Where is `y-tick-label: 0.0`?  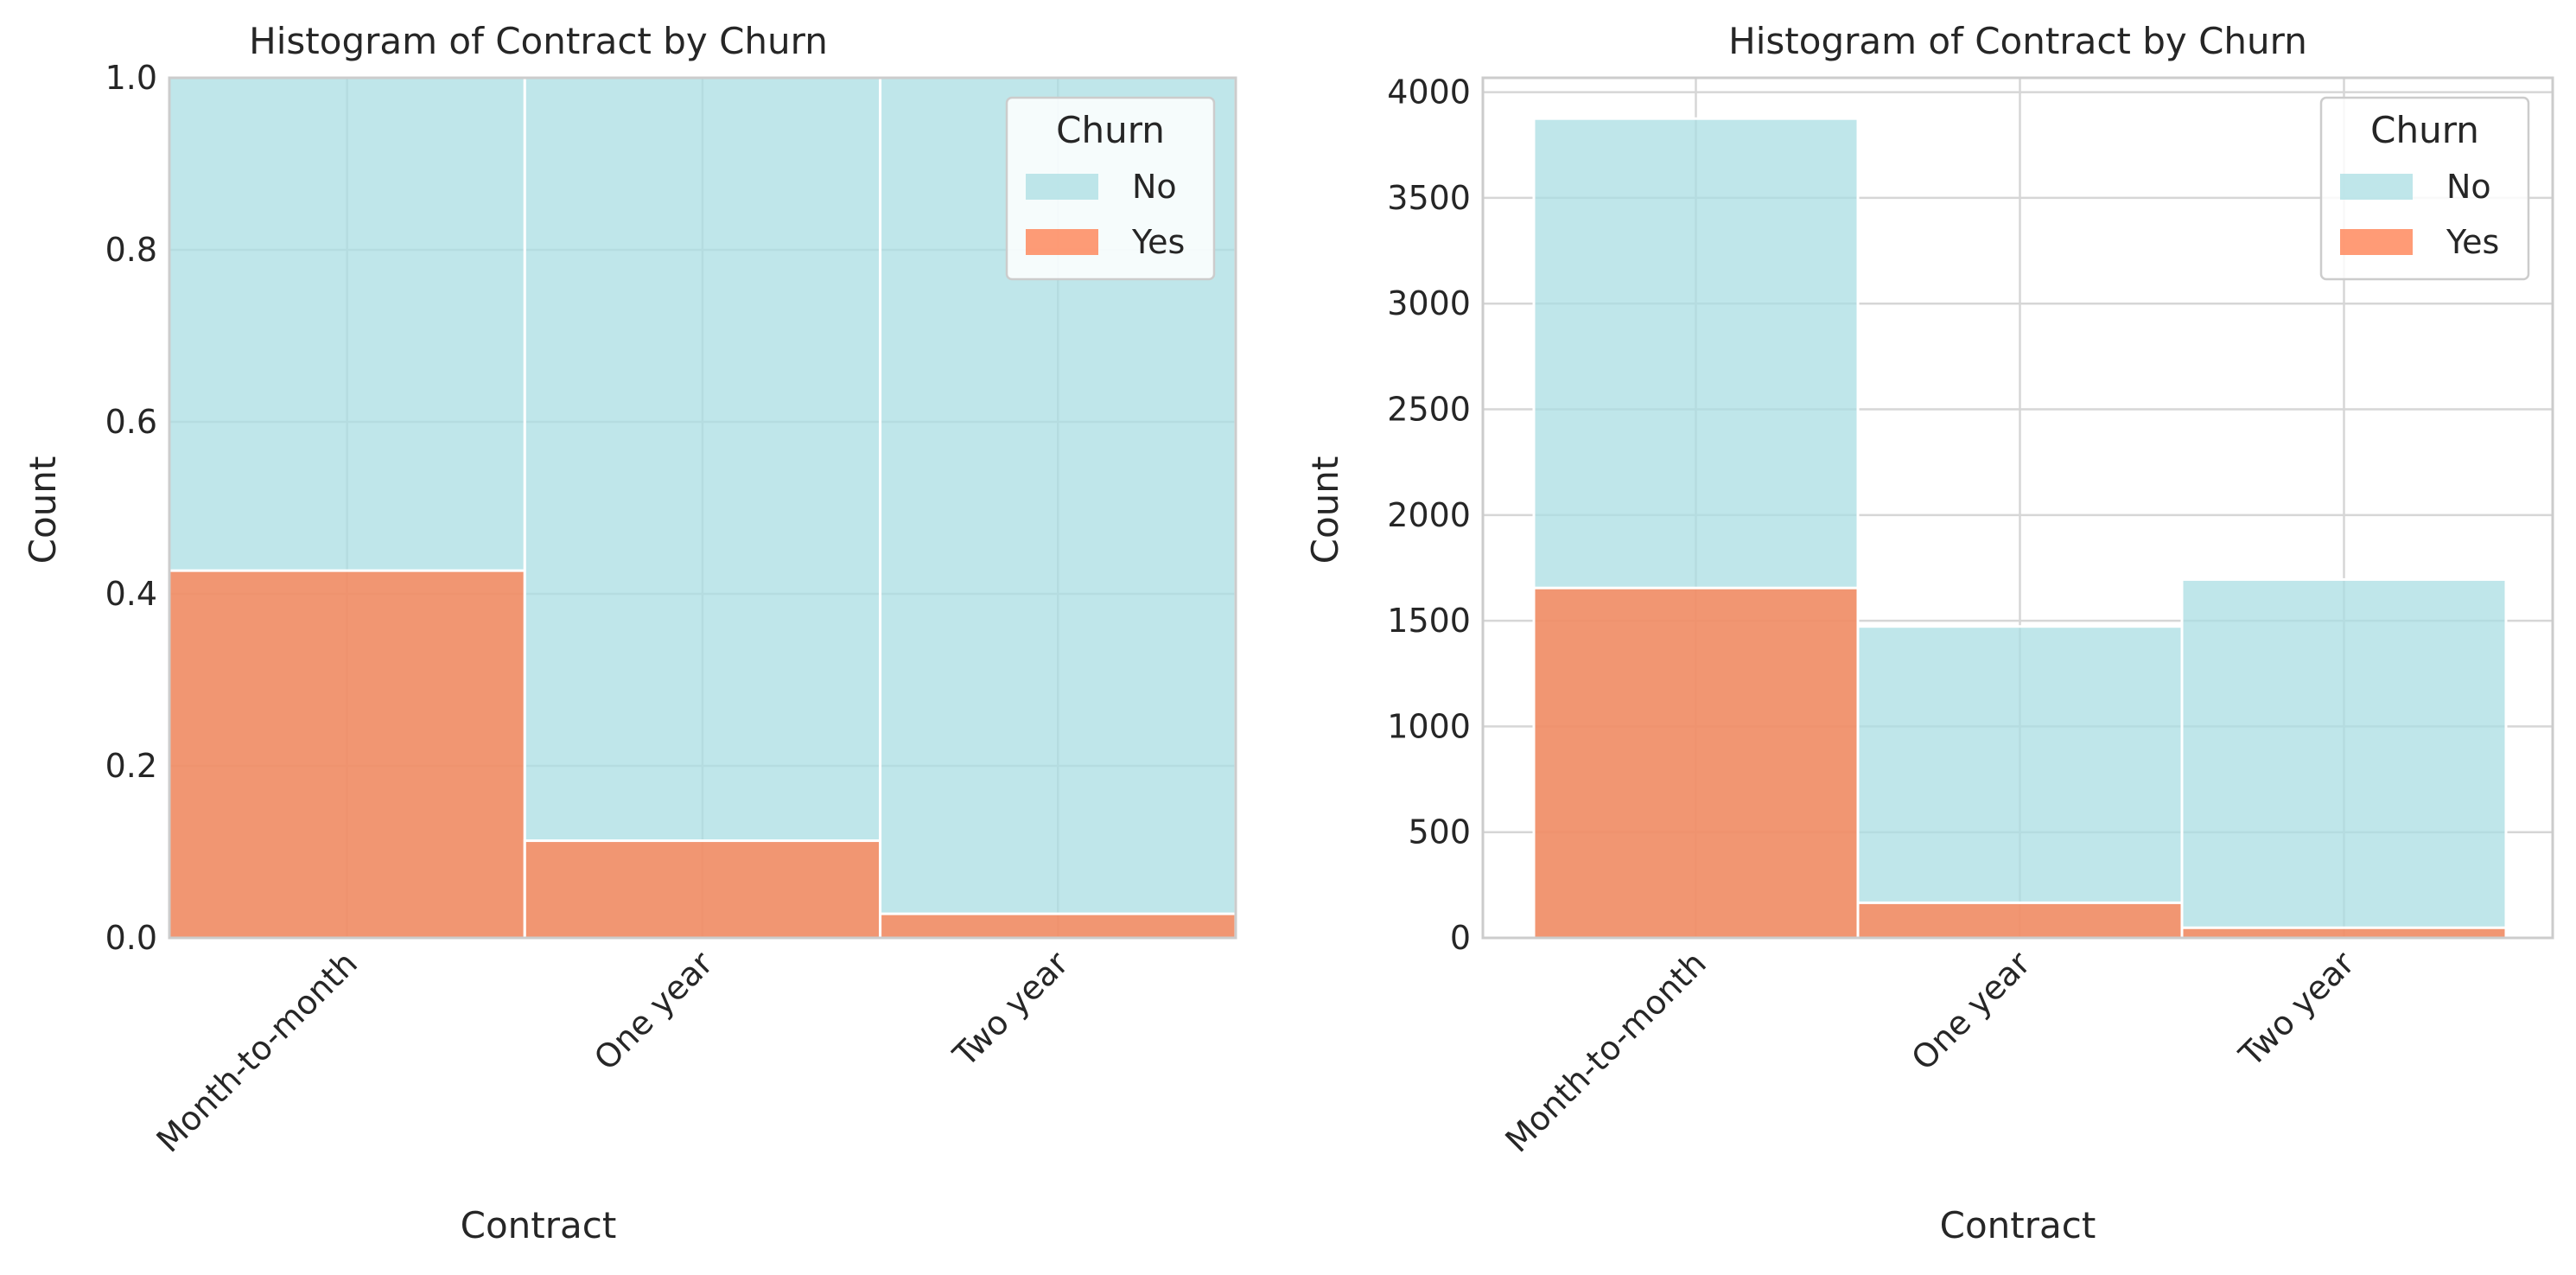
y-tick-label: 0.0 is located at coordinates (131, 938).